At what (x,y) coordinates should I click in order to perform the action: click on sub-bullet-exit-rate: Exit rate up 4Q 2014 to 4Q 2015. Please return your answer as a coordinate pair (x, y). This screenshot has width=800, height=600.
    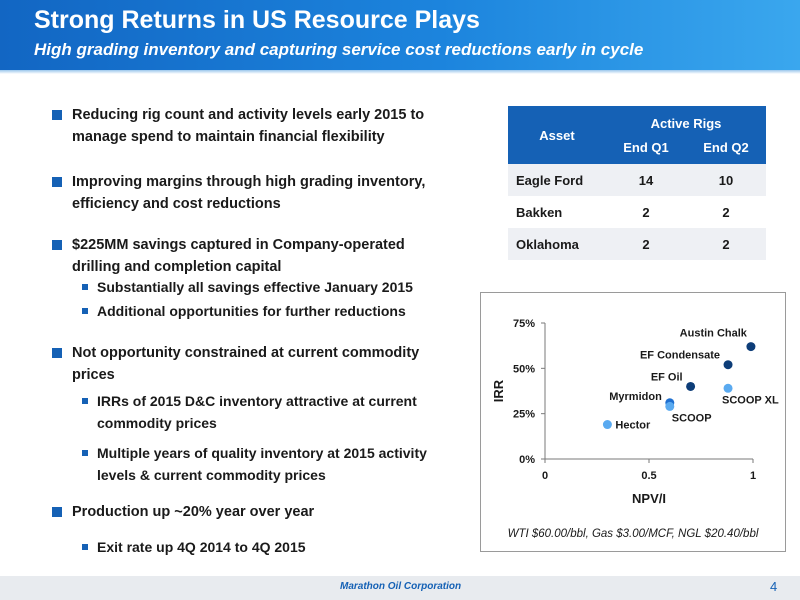
    Looking at the image, I should click on (269, 547).